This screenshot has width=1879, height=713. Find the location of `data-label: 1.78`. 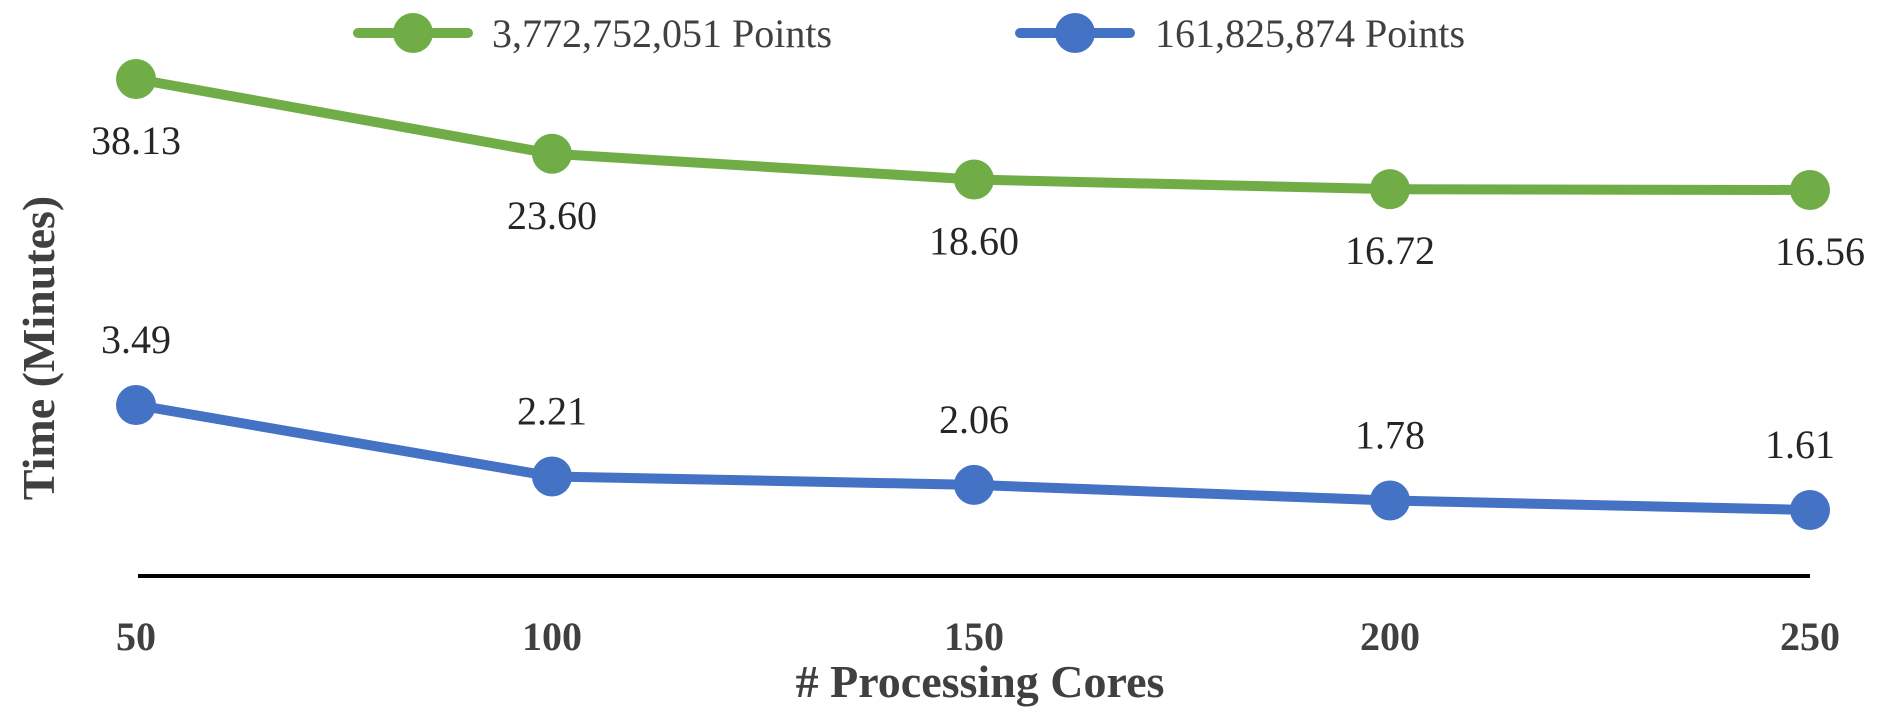

data-label: 1.78 is located at coordinates (1390, 435).